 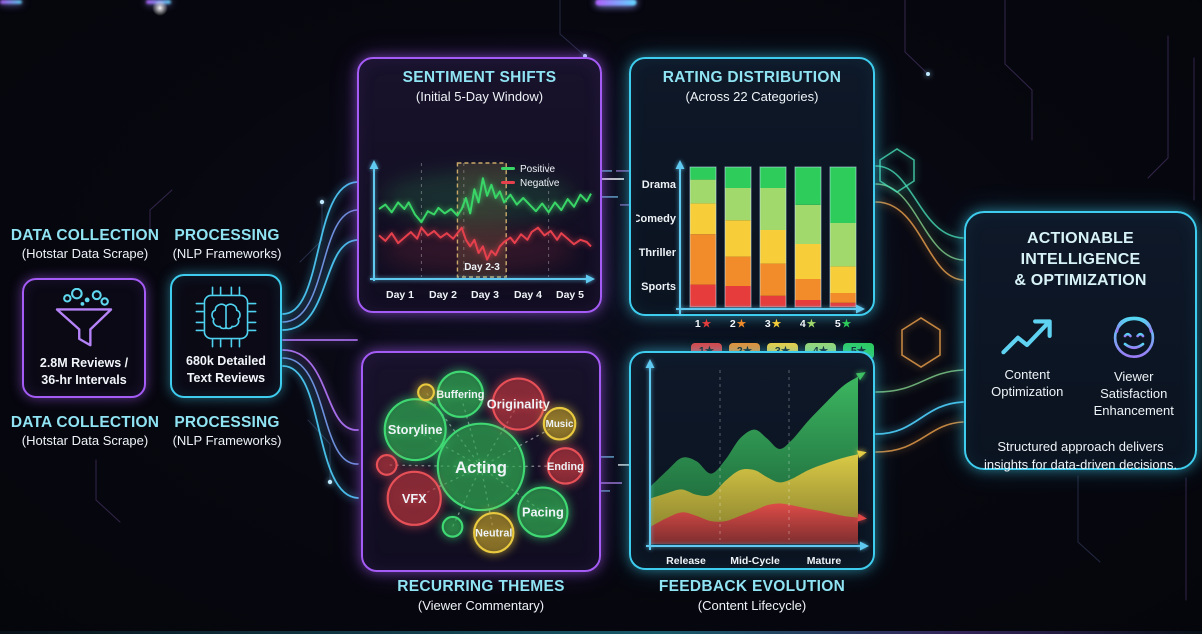 I want to click on viewer-satisfaction-label: Viewer Satisfaction Enhancement, so click(x=1133, y=394).